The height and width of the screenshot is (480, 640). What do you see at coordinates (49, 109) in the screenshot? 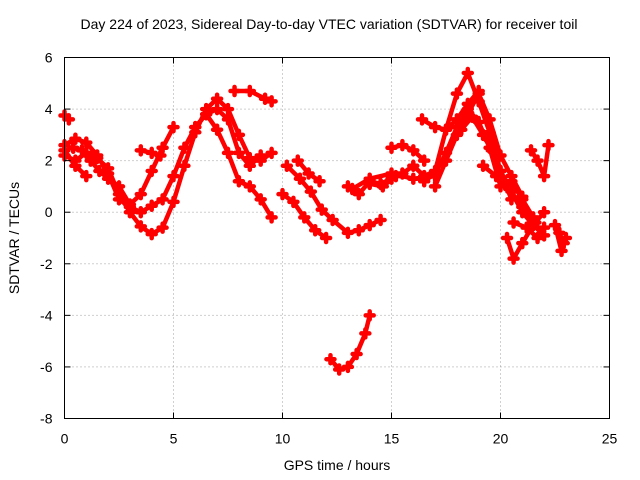
I see `y-tick-label: 4` at bounding box center [49, 109].